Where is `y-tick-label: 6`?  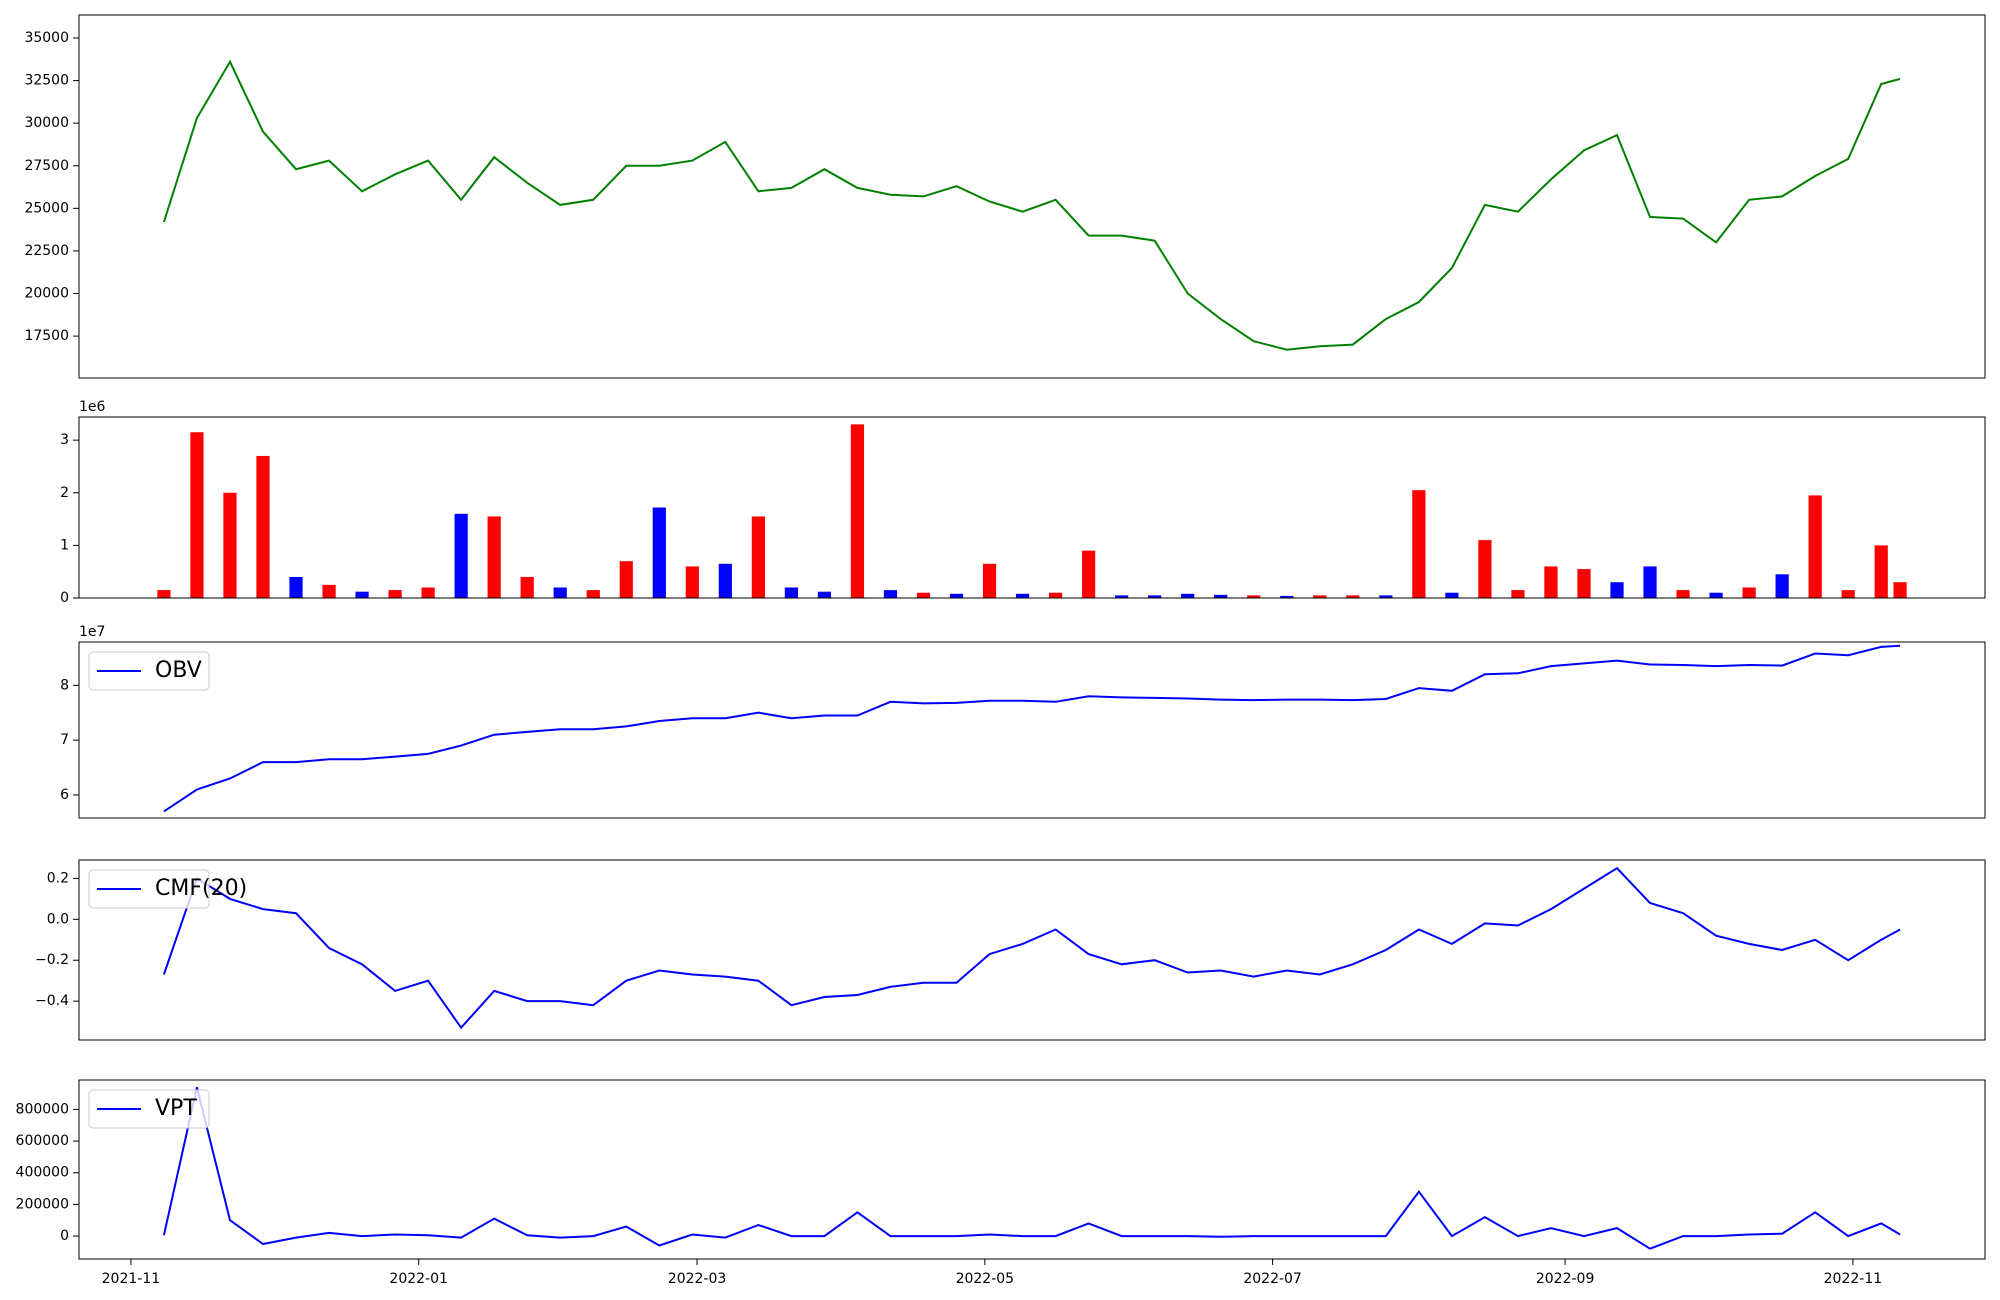
y-tick-label: 6 is located at coordinates (64, 795).